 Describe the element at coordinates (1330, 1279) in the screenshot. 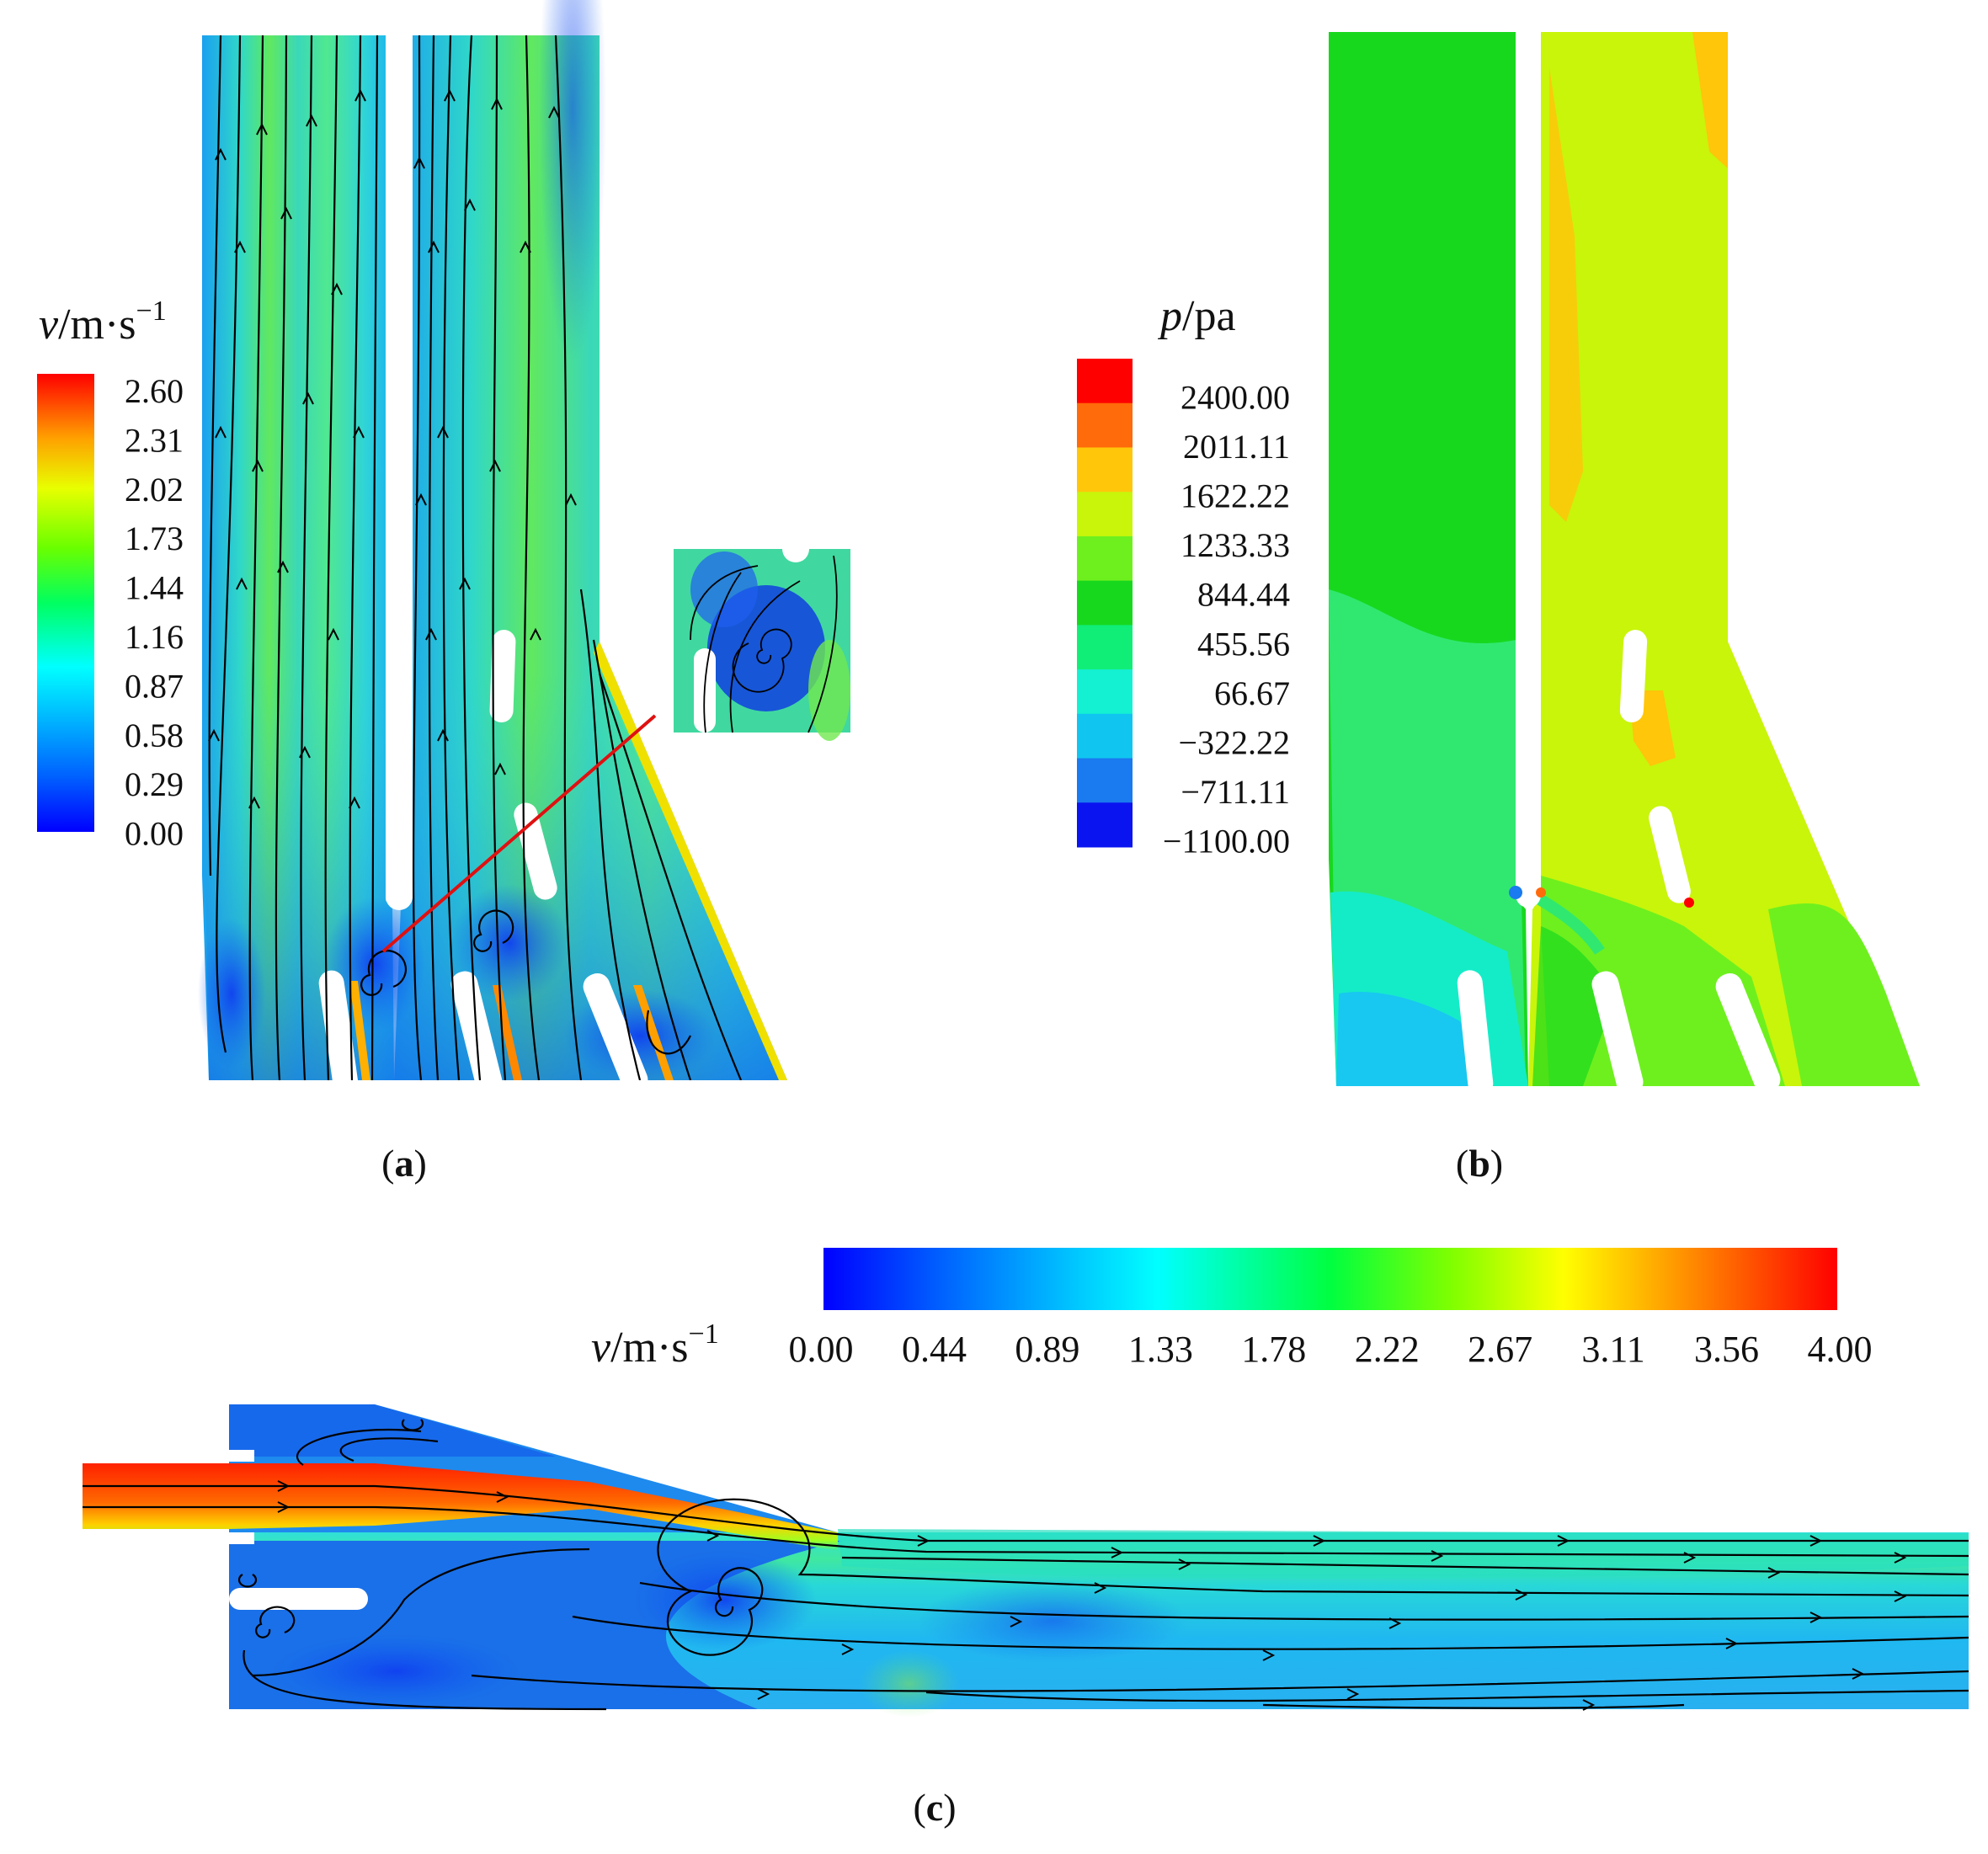

I see `legend-c-colorbar` at that location.